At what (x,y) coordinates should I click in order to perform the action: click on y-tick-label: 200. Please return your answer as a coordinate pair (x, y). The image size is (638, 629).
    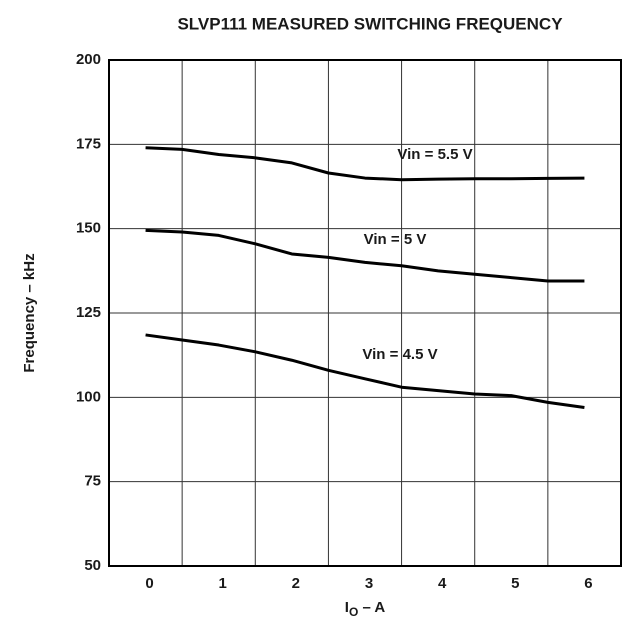
    Looking at the image, I should click on (88, 59).